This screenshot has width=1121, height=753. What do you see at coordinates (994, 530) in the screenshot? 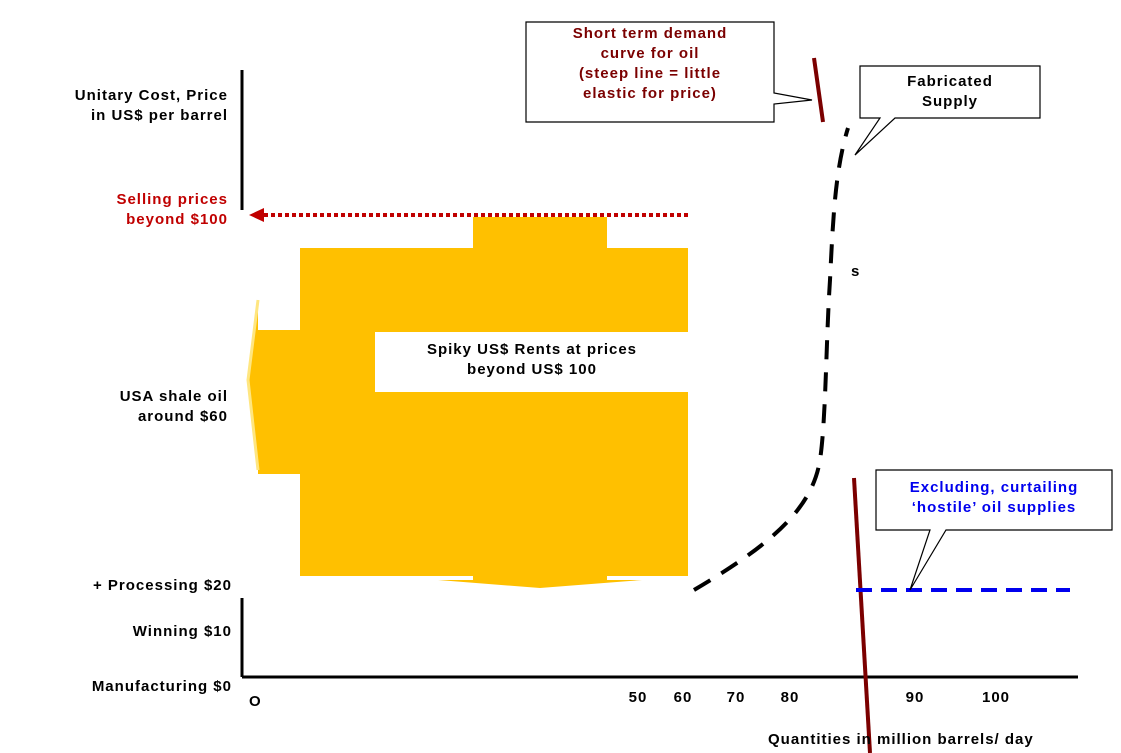
I see `excluding-callout-box` at bounding box center [994, 530].